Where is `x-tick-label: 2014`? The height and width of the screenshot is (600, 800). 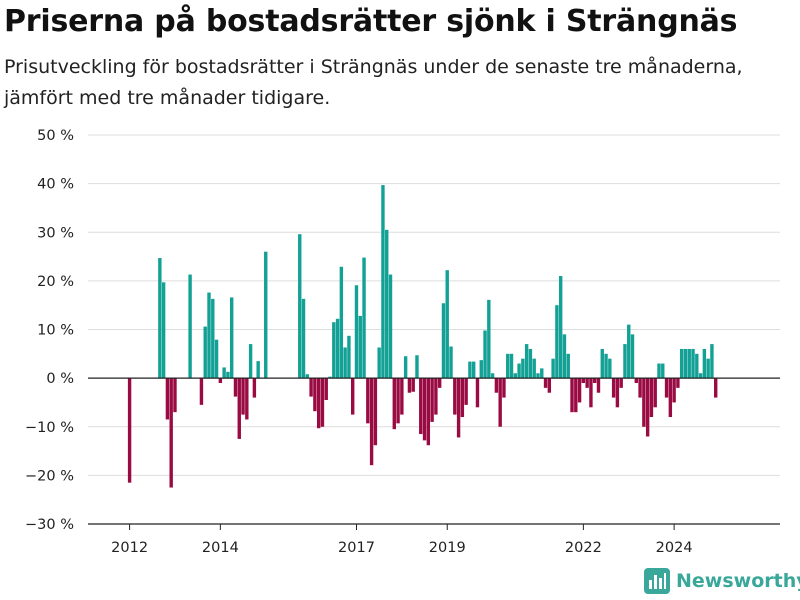 x-tick-label: 2014 is located at coordinates (220, 548).